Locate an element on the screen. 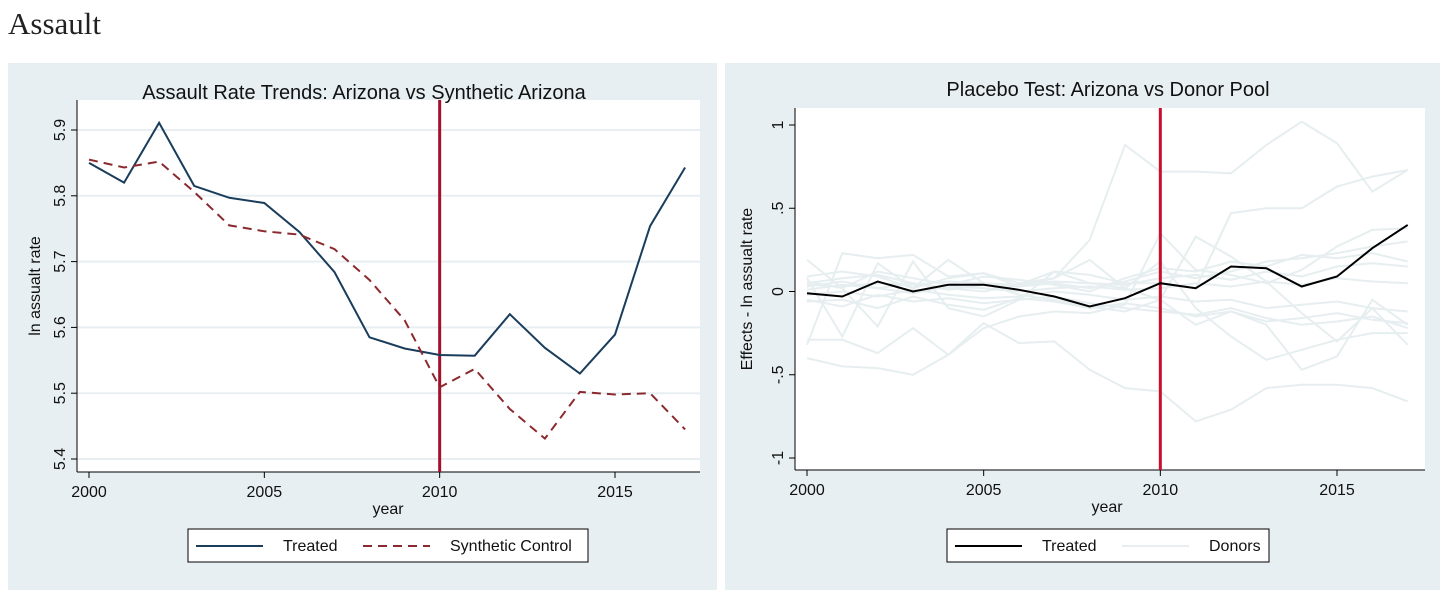 The image size is (1450, 600). legend-label: Donors is located at coordinates (1235, 546).